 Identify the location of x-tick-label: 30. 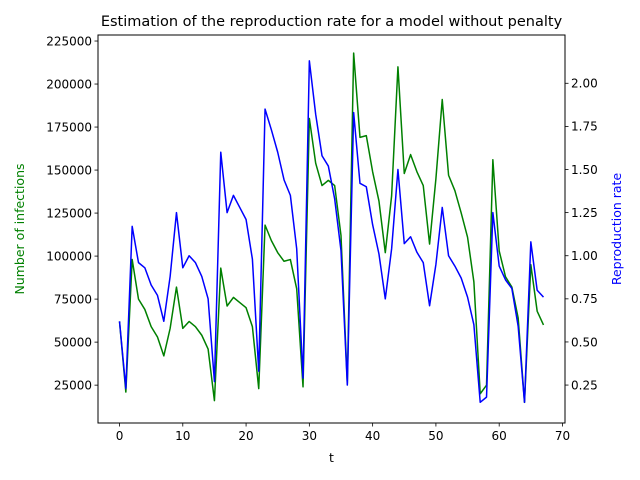
(309, 436).